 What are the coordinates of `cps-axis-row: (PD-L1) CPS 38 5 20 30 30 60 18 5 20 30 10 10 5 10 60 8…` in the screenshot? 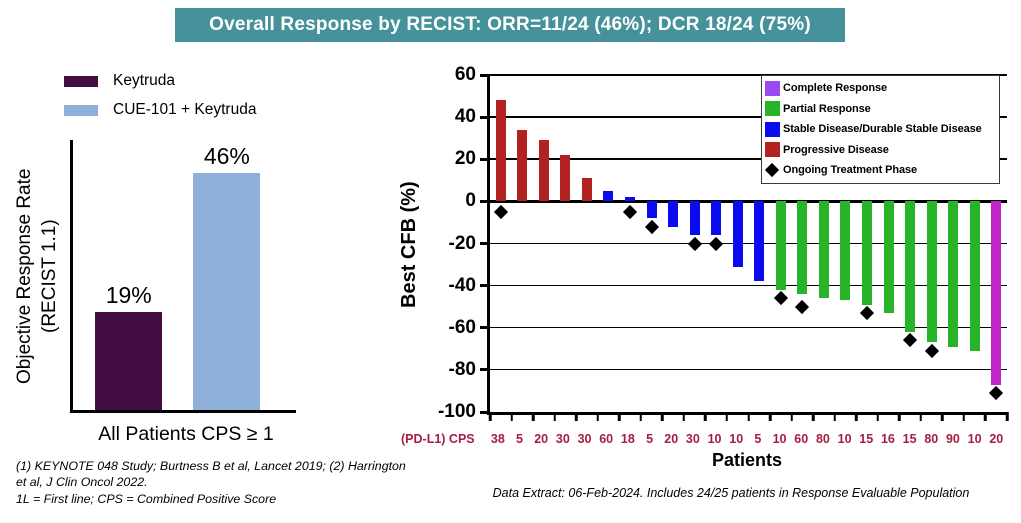 It's located at (704, 439).